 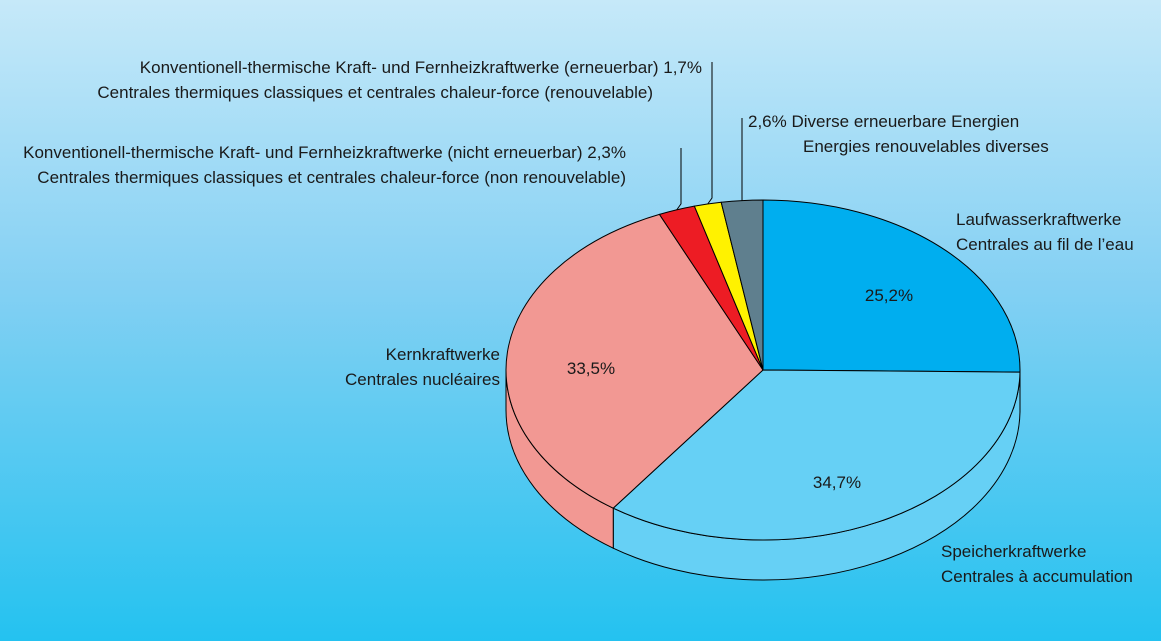 I want to click on value-label-therm-erneuerbar: 1,7%, so click(x=682, y=67).